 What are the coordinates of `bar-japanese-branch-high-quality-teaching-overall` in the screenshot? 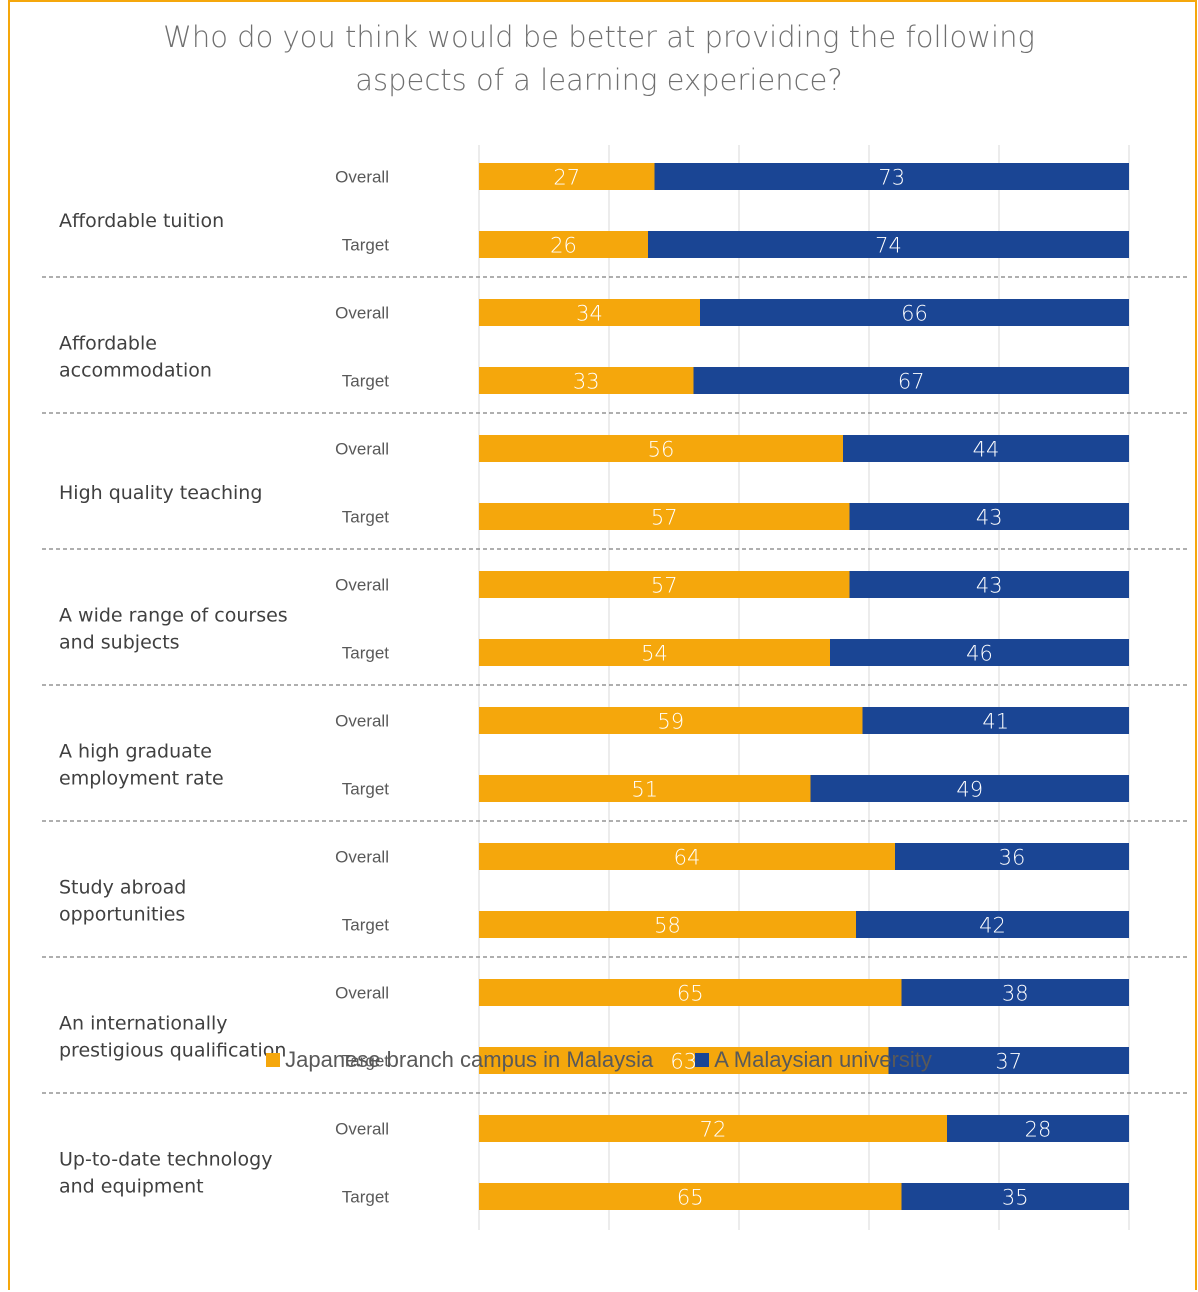 It's located at (661, 448).